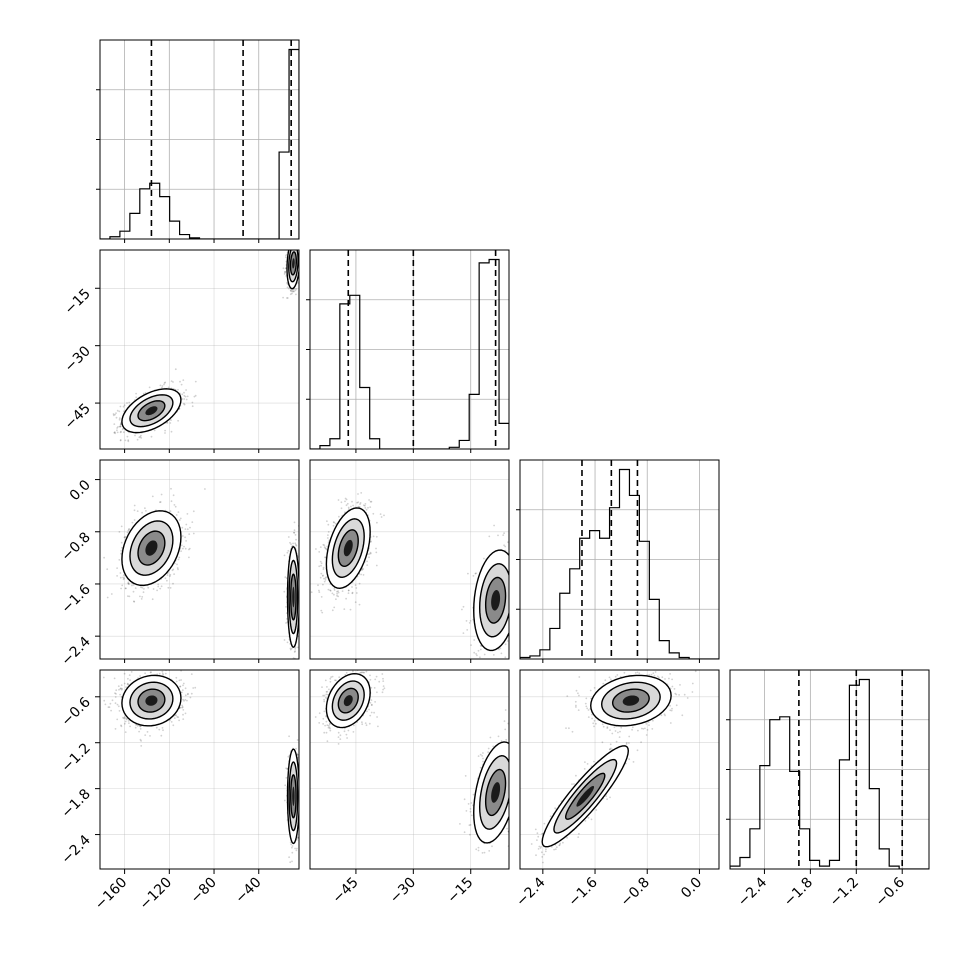  I want to click on y-tick-label-3-3: −2.4, so click(75, 849).